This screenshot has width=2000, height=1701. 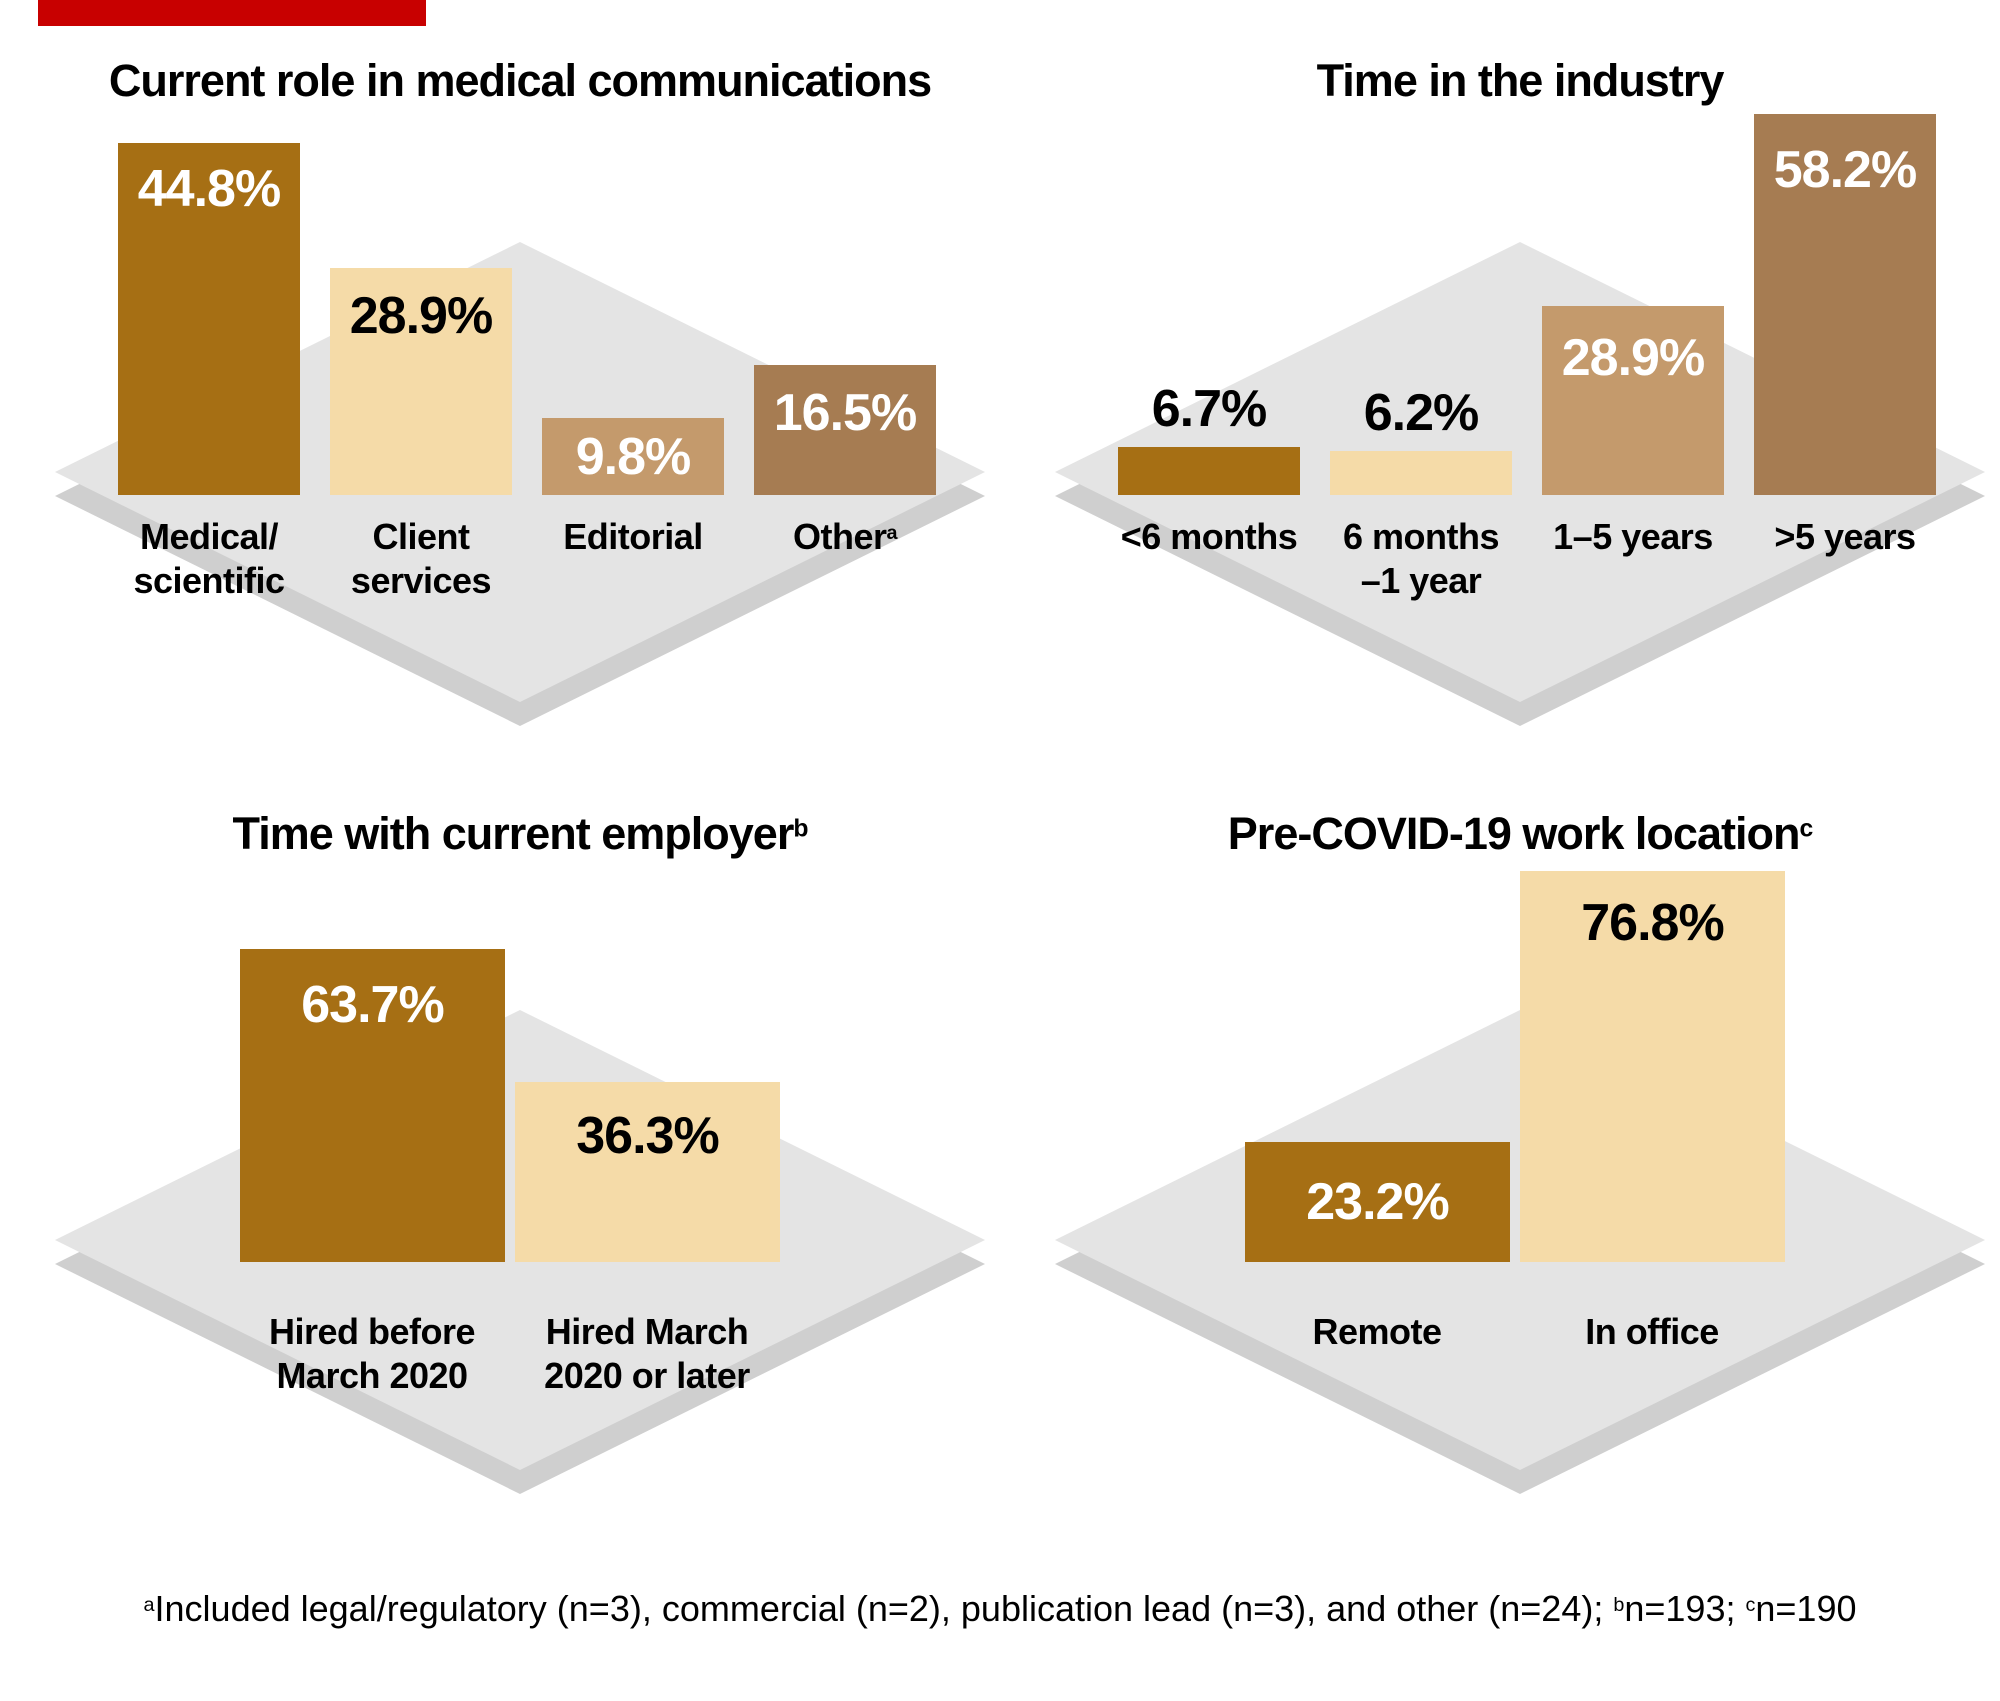 I want to click on chart-title: Current role in medical communications, so click(x=520, y=80).